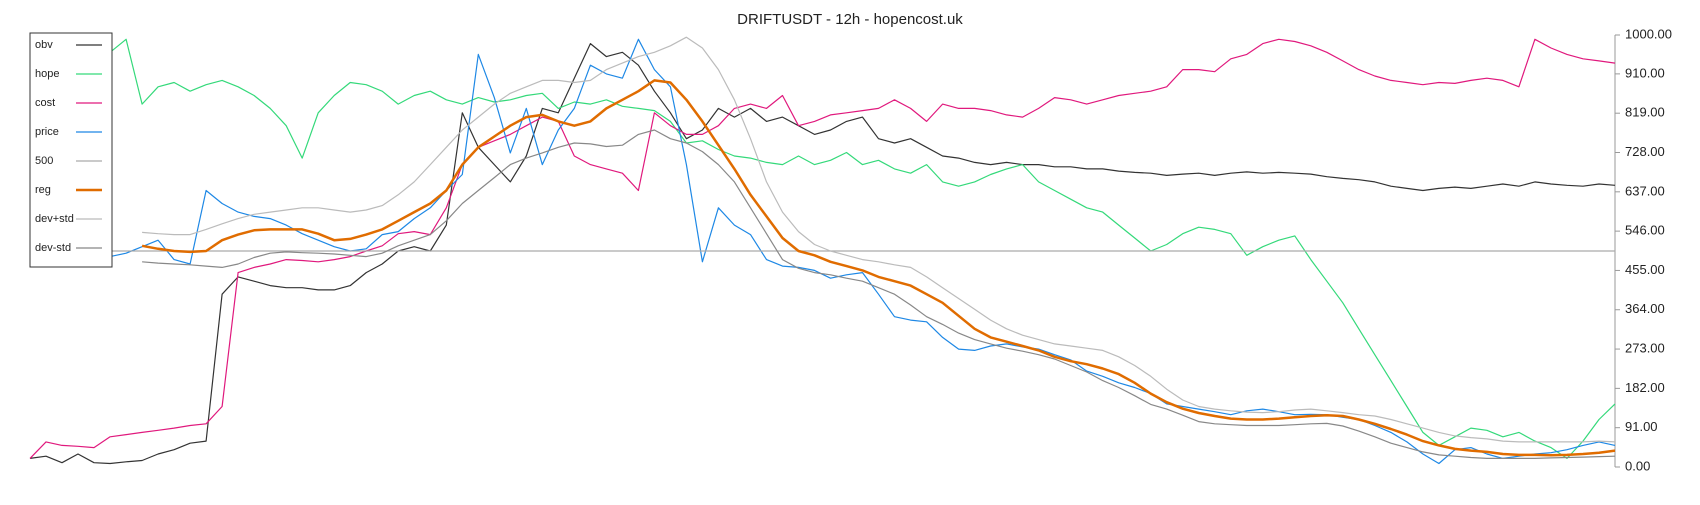 The width and height of the screenshot is (1700, 505). I want to click on y-tick-label: 637.00, so click(1645, 190).